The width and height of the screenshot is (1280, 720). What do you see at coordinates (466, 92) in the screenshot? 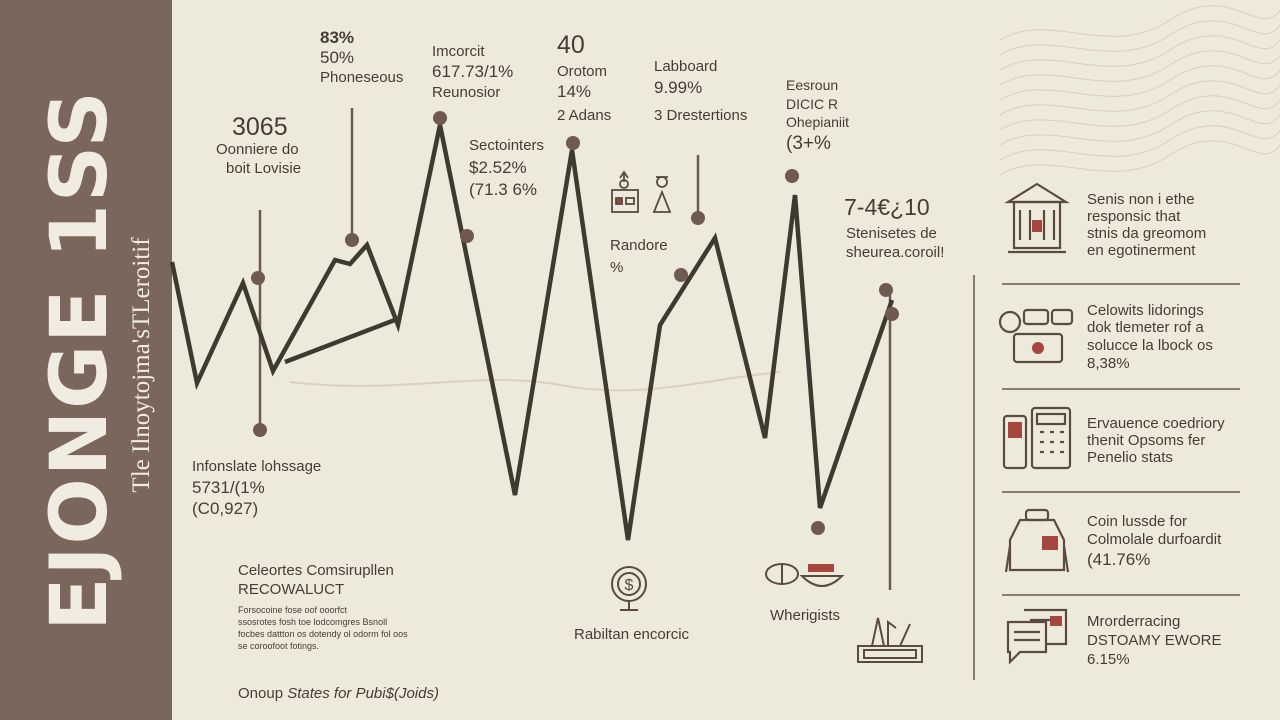
I see `label-reunosior: Reunosior` at bounding box center [466, 92].